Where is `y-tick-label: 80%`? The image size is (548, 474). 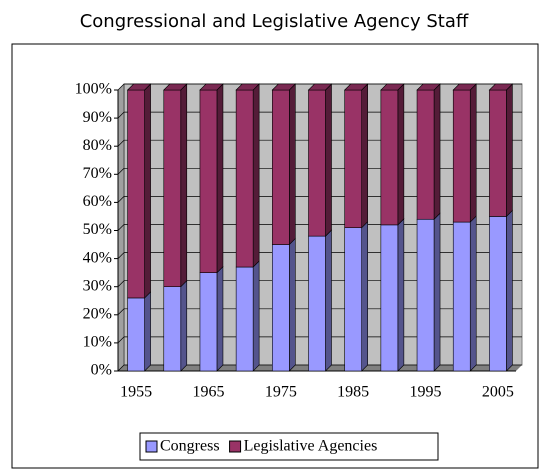 y-tick-label: 80% is located at coordinates (97, 145).